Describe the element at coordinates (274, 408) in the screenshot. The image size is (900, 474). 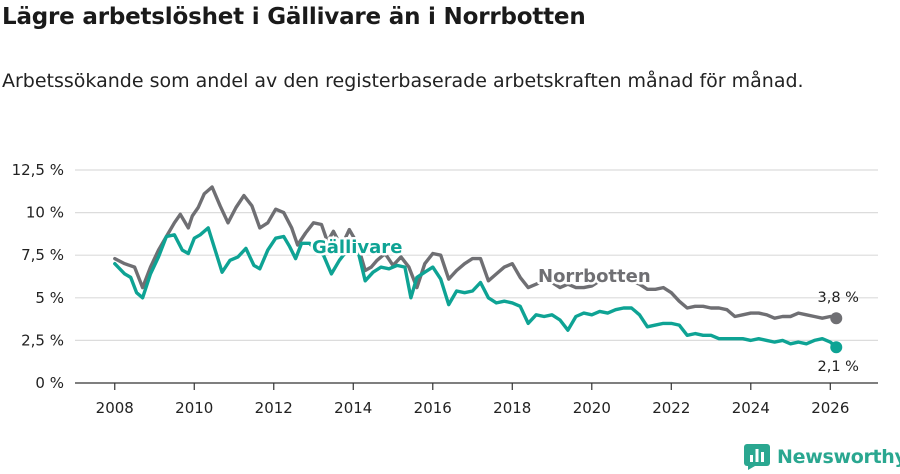
I see `x-tick-label: 2012` at that location.